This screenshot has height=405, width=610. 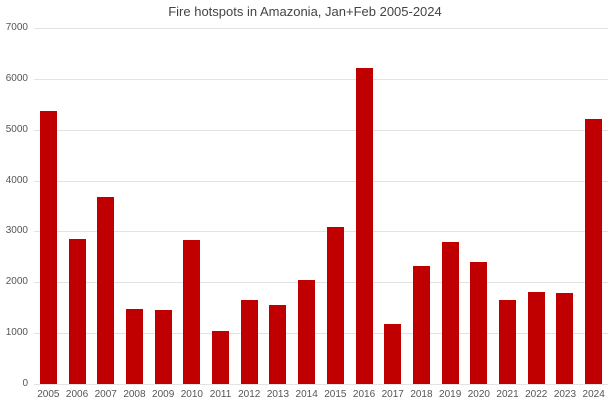 What do you see at coordinates (220, 394) in the screenshot?
I see `x-tick-label: 2011` at bounding box center [220, 394].